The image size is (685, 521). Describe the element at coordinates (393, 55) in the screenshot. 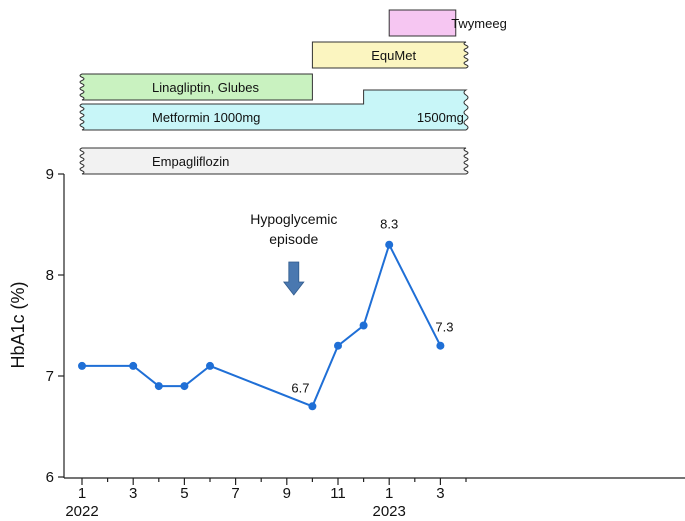

I see `drug-label-equmet: EquMet` at that location.